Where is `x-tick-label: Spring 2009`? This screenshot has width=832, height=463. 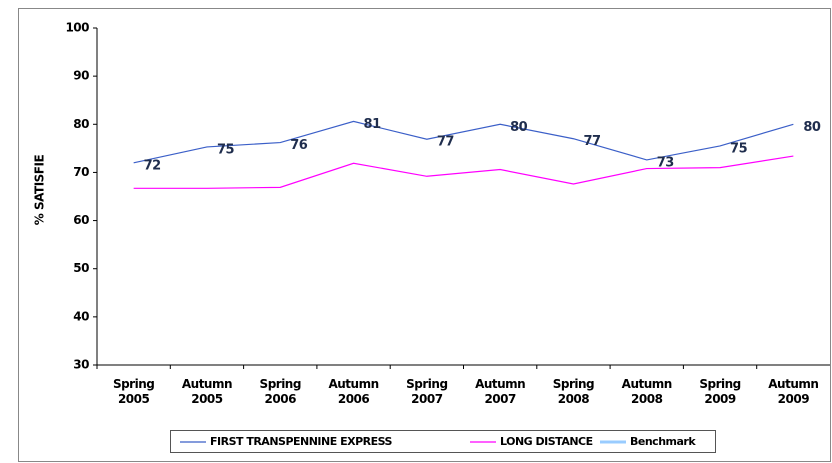
x-tick-label: Spring 2009 is located at coordinates (719, 391).